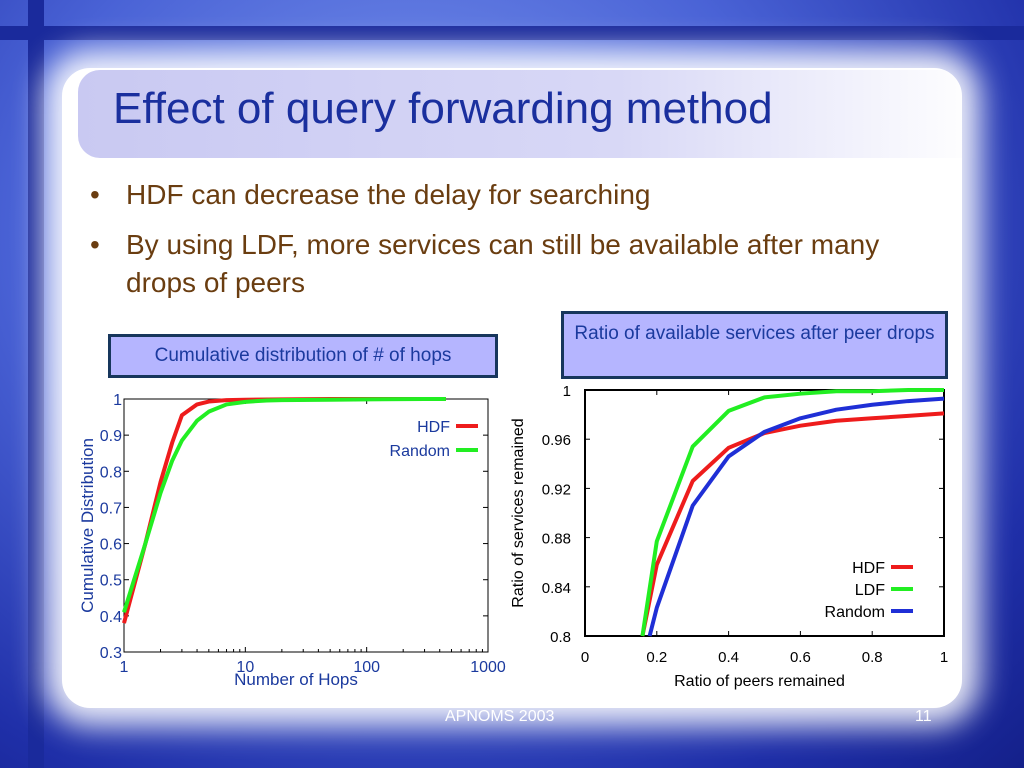 Image resolution: width=1024 pixels, height=768 pixels. I want to click on plot-frame, so click(764, 513).